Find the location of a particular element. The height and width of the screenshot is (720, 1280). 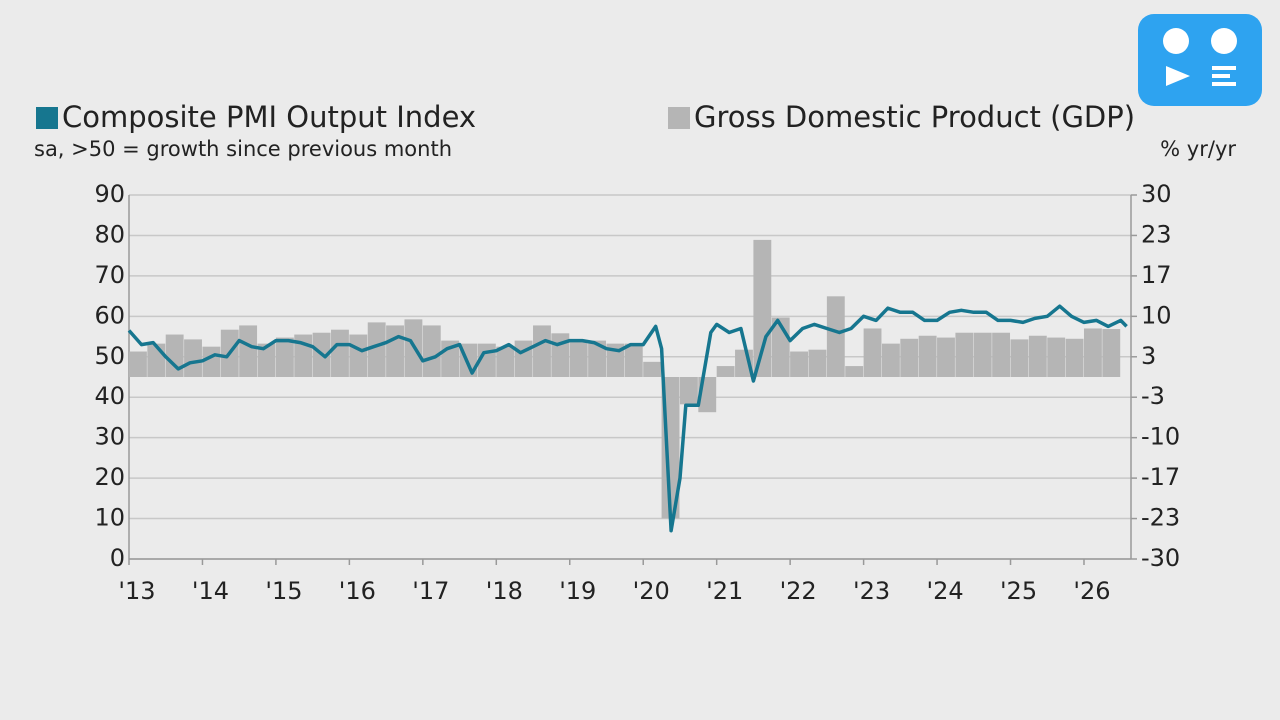

left-axis-note: sa, >50 = growth since previous month is located at coordinates (243, 149).